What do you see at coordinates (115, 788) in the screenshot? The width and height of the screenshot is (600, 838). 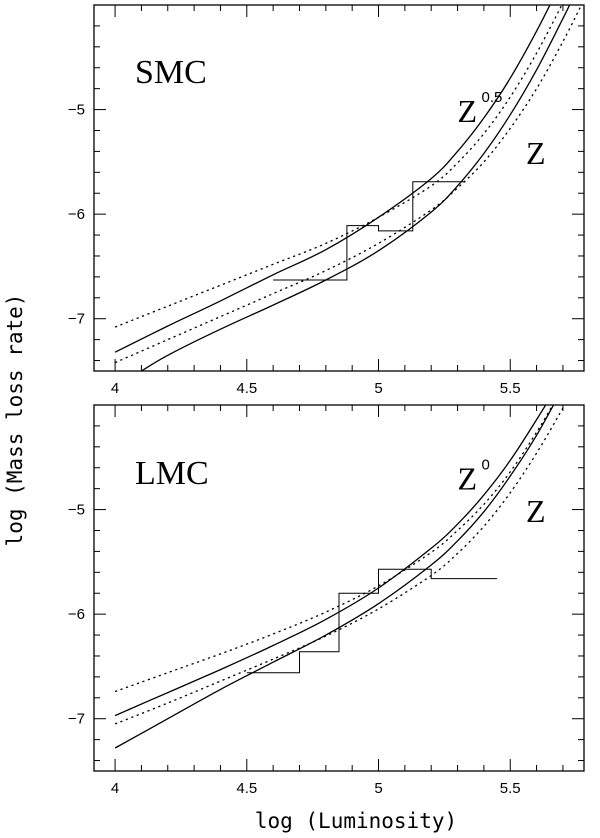 I see `lmc-x-tick-label: 4` at bounding box center [115, 788].